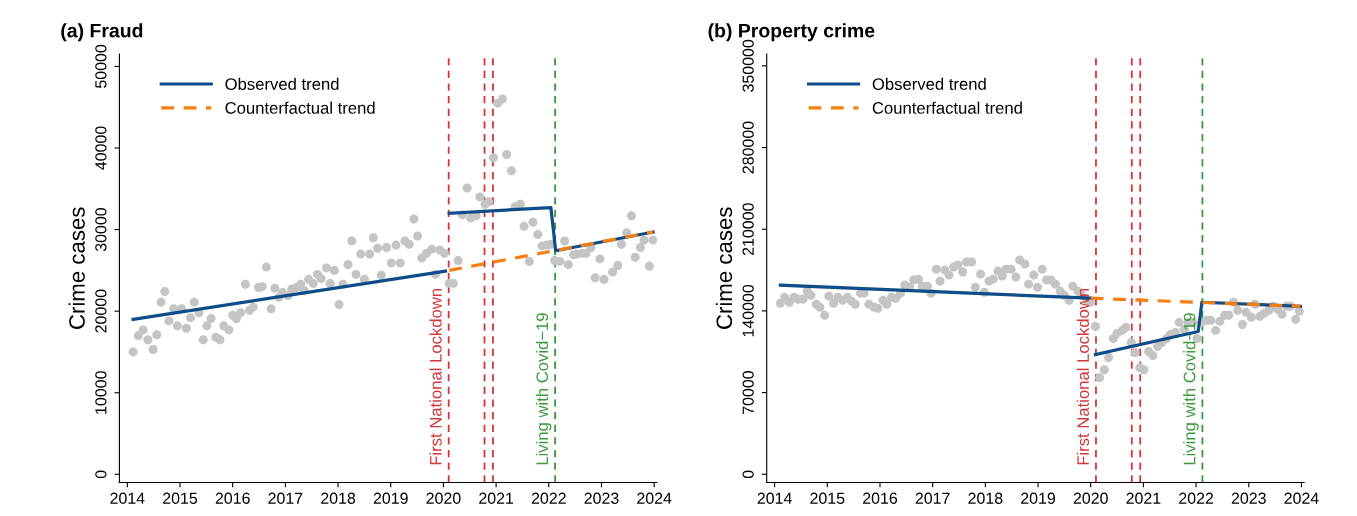  What do you see at coordinates (101, 148) in the screenshot?
I see `y-tick-label: 40000` at bounding box center [101, 148].